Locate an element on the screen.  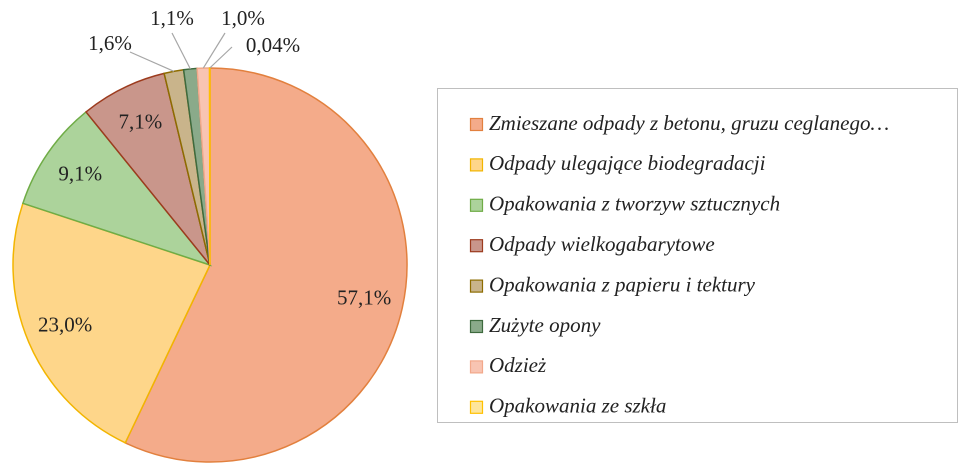
legend-label: Odzież is located at coordinates (517, 365).